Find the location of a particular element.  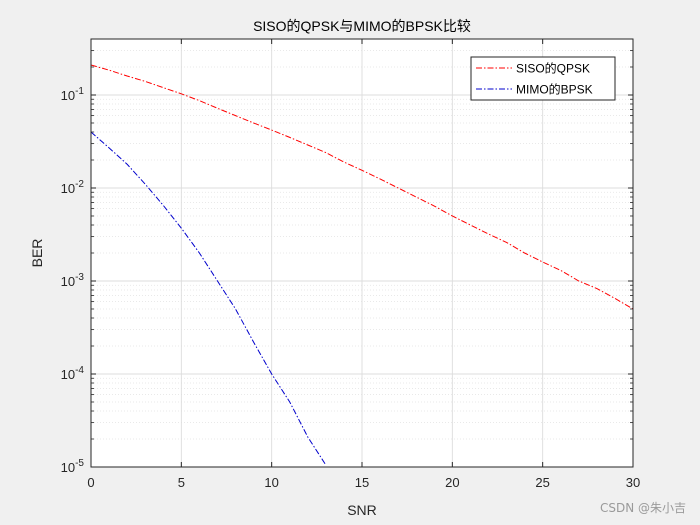

x-tick-label: 30 is located at coordinates (633, 482).